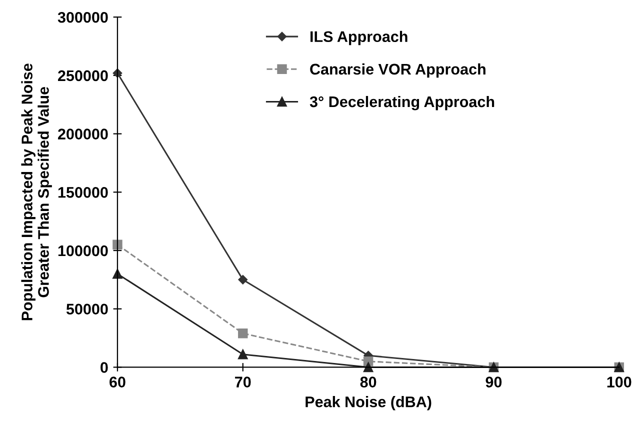 This screenshot has height=427, width=635. I want to click on legend-label: Canarsie VOR Approach, so click(398, 70).